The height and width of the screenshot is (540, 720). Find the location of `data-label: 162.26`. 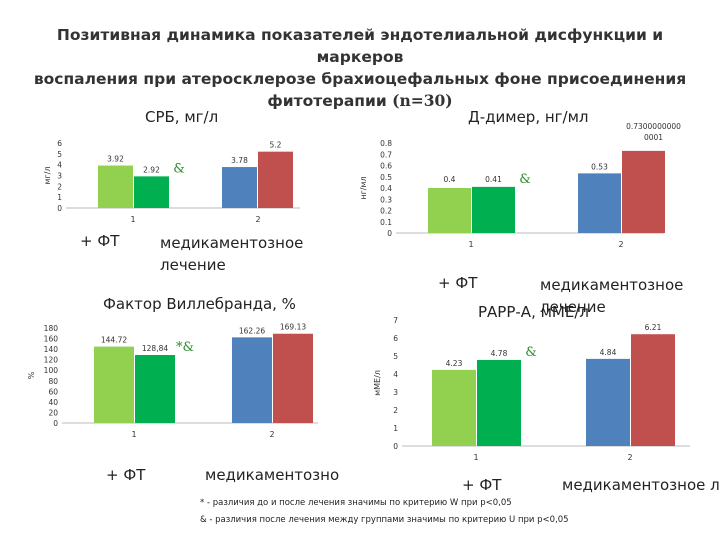

data-label: 162.26 is located at coordinates (252, 330).